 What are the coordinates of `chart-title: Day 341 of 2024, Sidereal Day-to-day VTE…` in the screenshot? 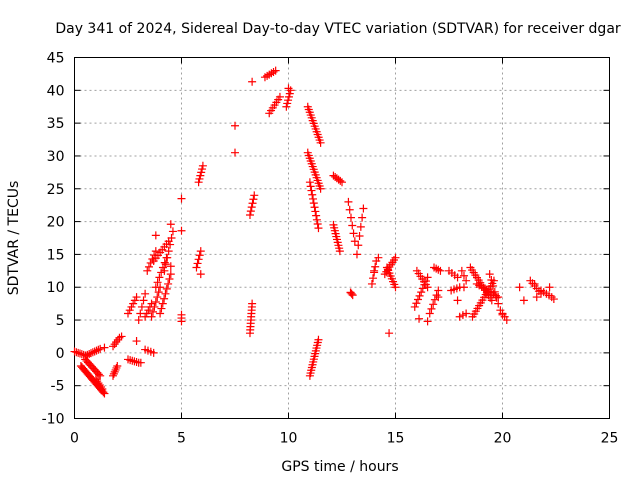 It's located at (338, 29).